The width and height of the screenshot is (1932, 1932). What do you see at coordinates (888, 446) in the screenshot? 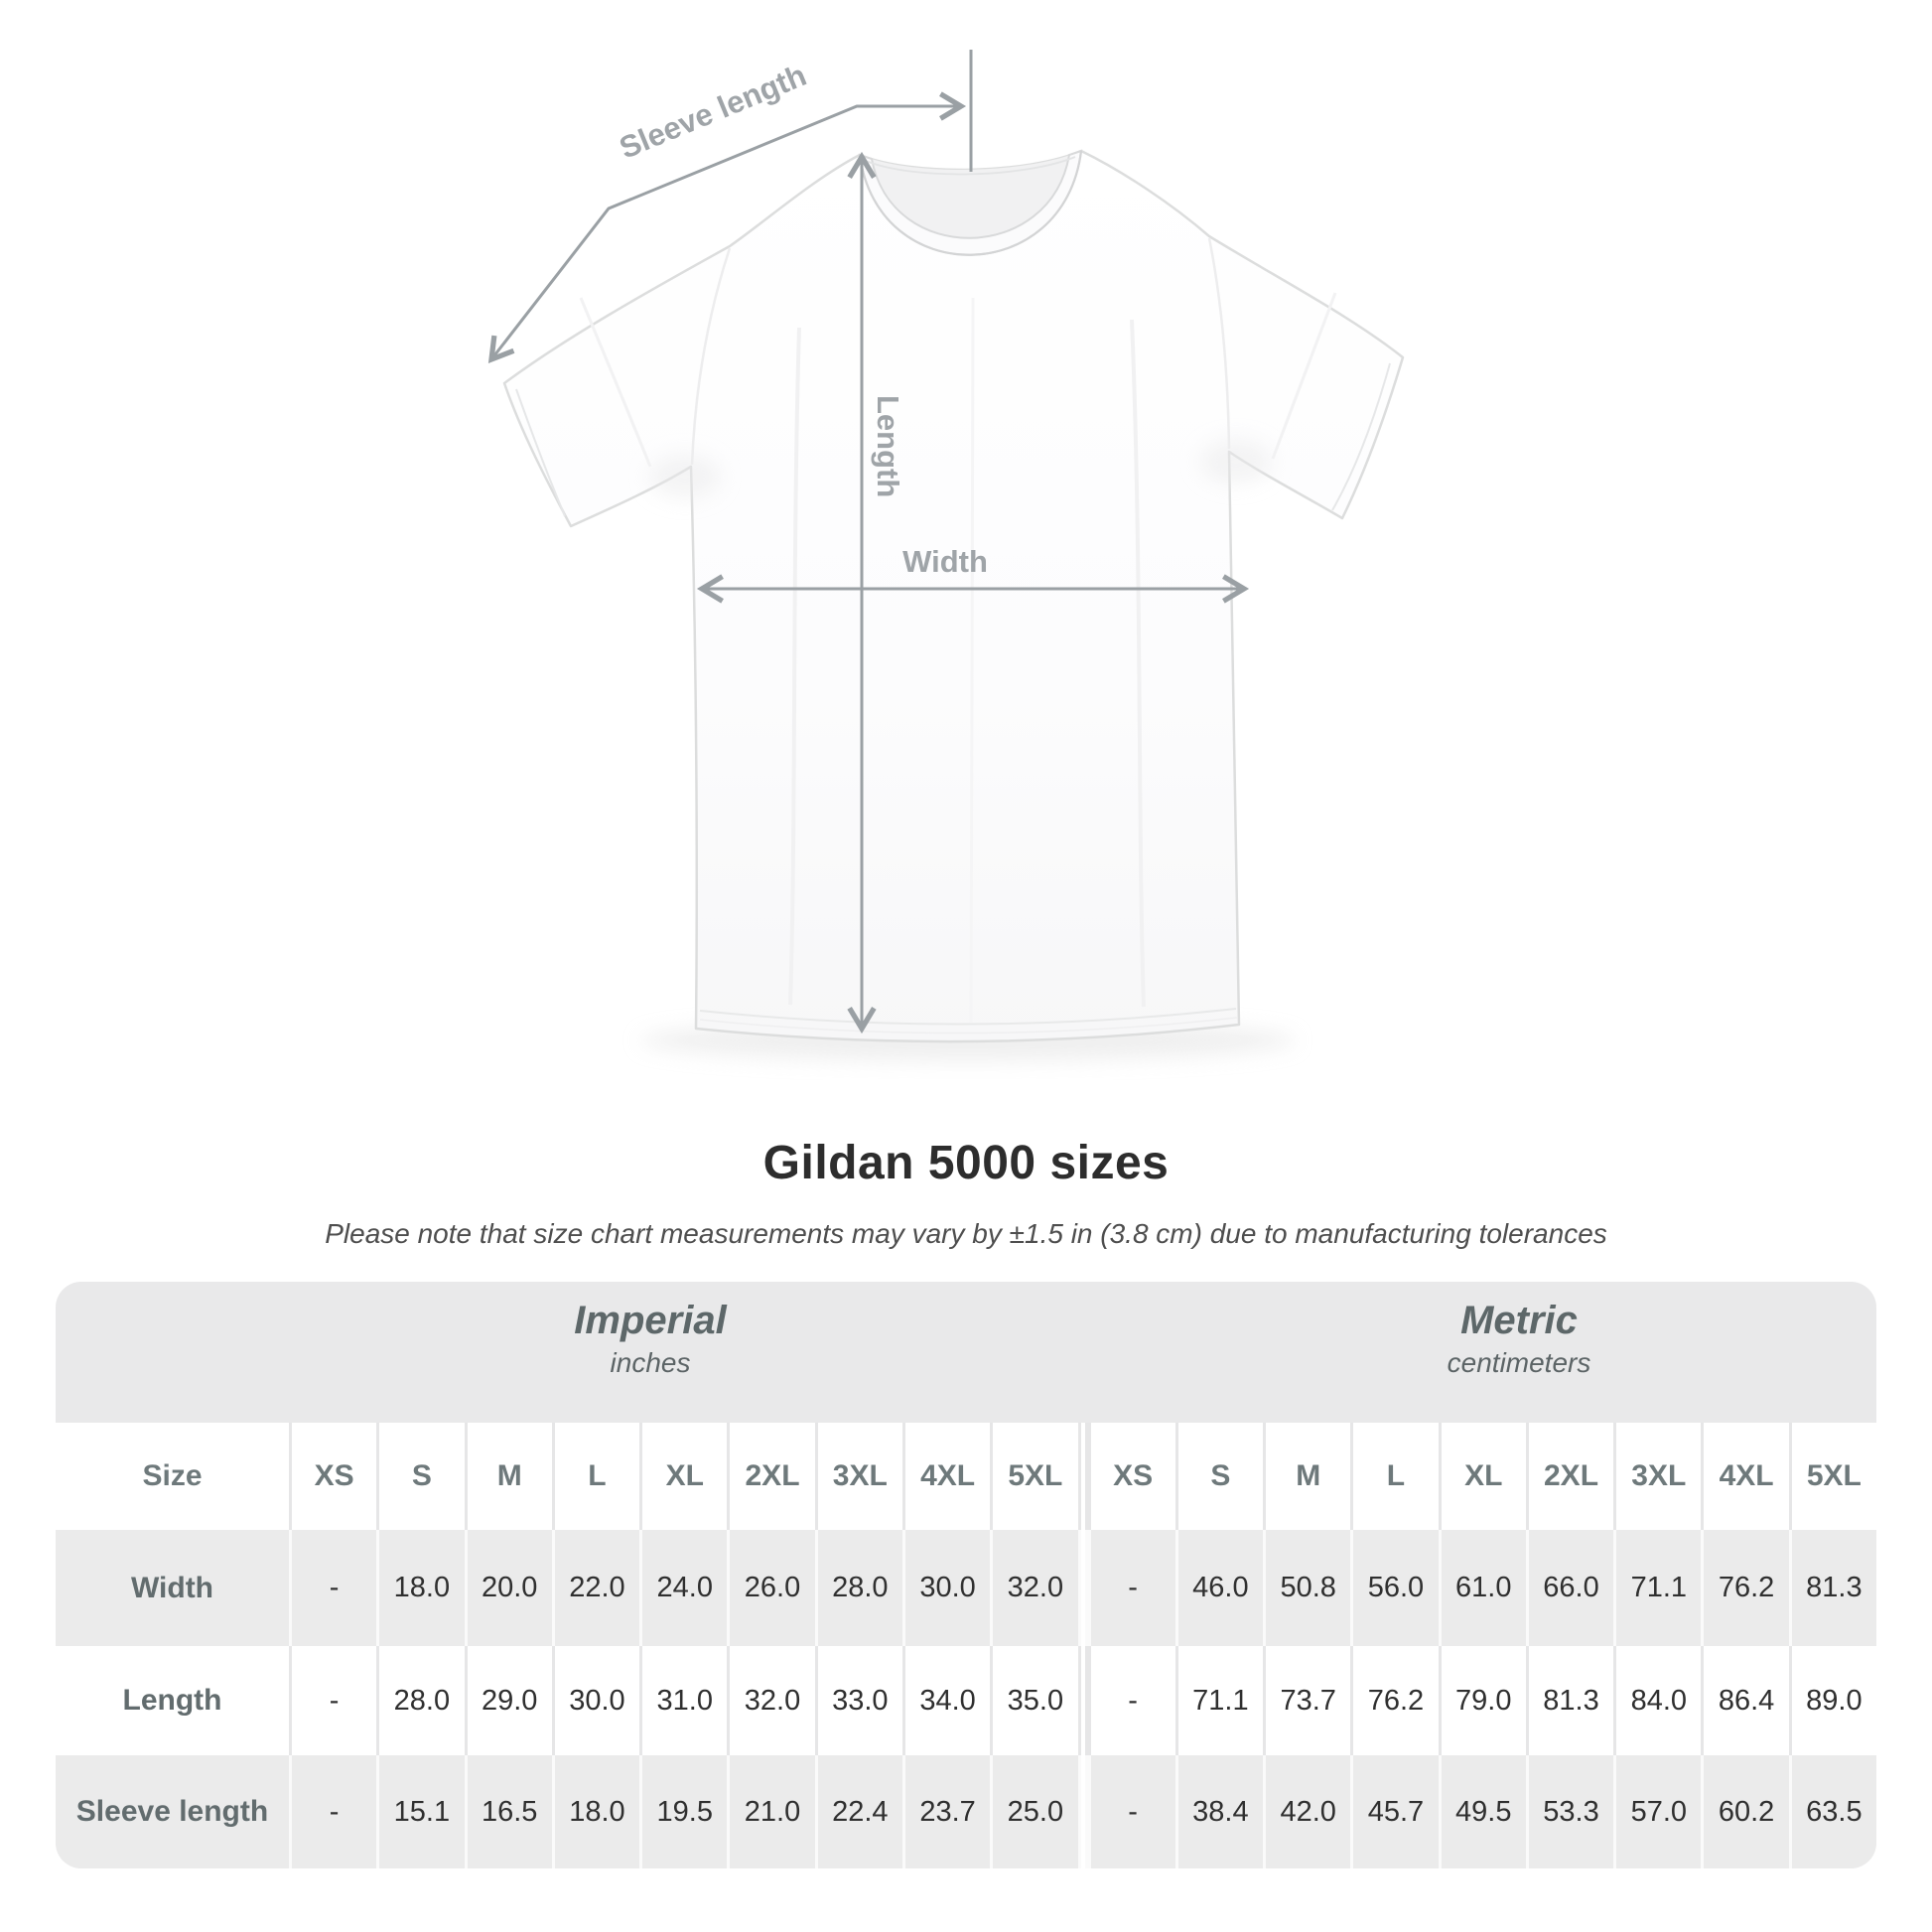
I see `length-label: Length` at bounding box center [888, 446].